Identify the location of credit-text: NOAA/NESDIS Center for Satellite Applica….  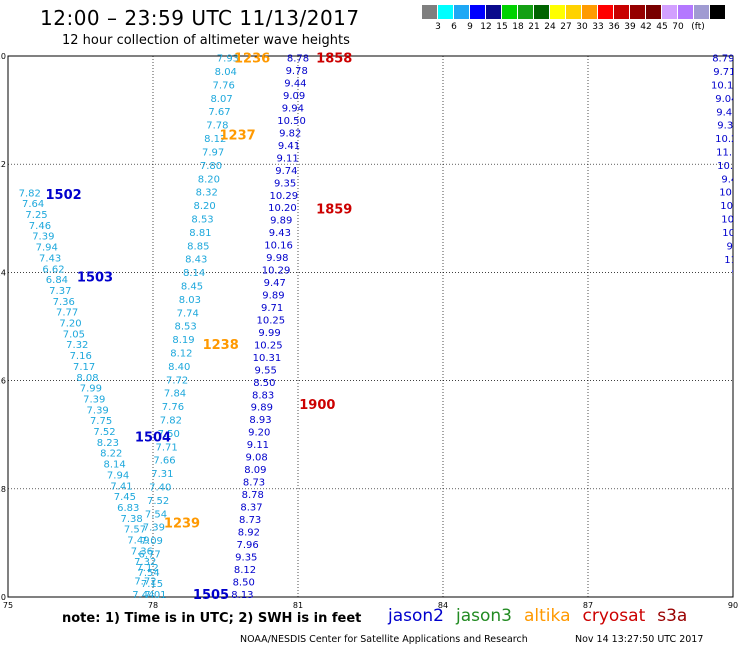
(384, 639).